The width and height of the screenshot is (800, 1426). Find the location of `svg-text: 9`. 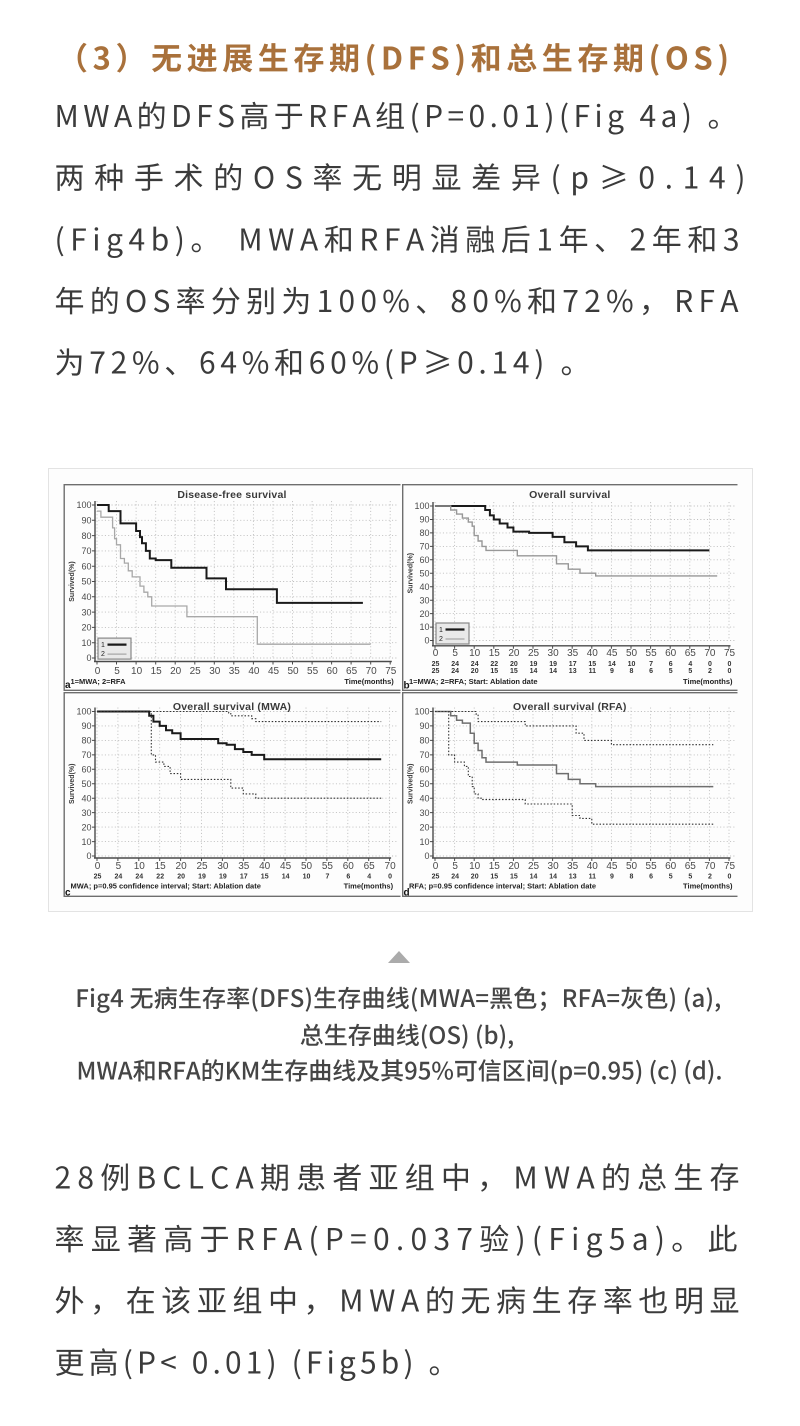

svg-text: 9 is located at coordinates (612, 671).